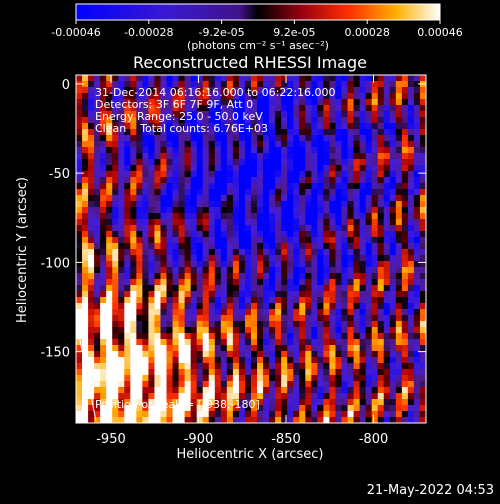 This screenshot has width=500, height=504. What do you see at coordinates (440, 32) in the screenshot?
I see `colorbar-tick-label: 0.00046` at bounding box center [440, 32].